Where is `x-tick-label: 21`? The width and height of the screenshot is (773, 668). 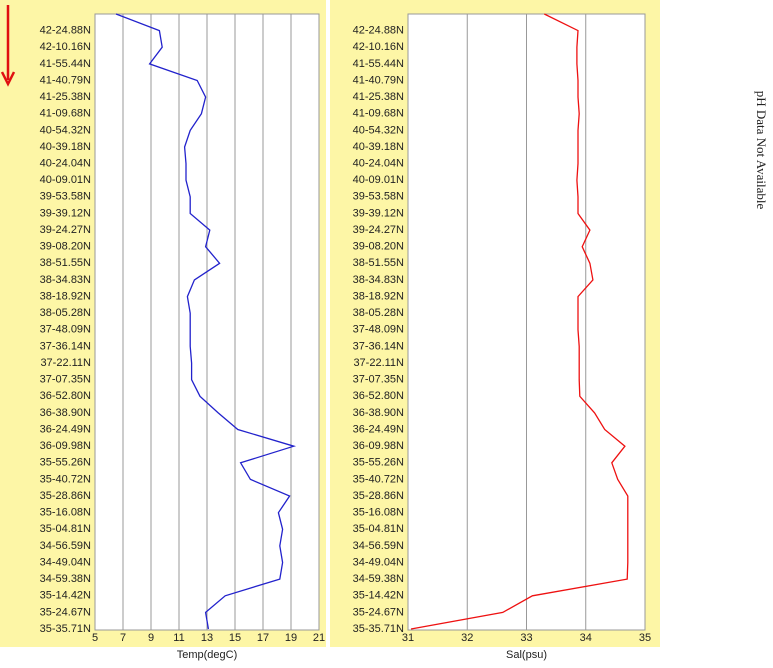
x-tick-label: 21 is located at coordinates (319, 638).